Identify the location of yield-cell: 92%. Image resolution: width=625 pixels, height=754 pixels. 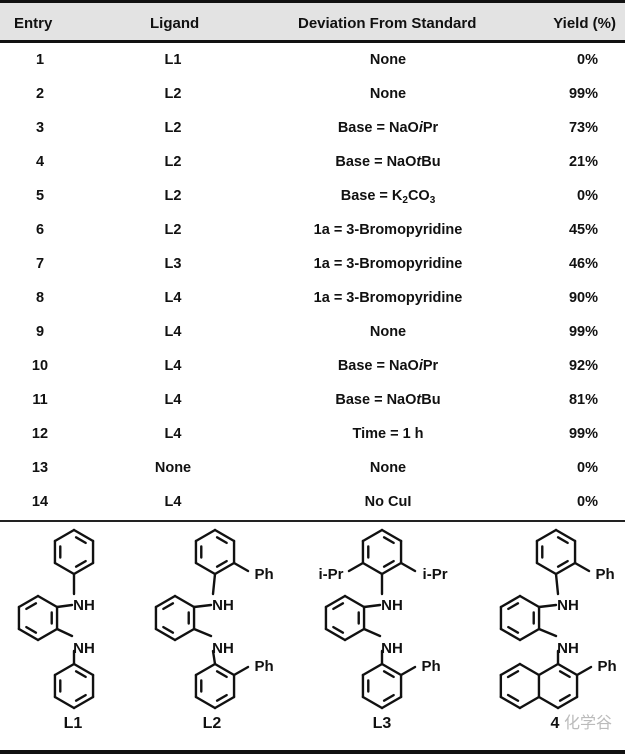
(583, 366).